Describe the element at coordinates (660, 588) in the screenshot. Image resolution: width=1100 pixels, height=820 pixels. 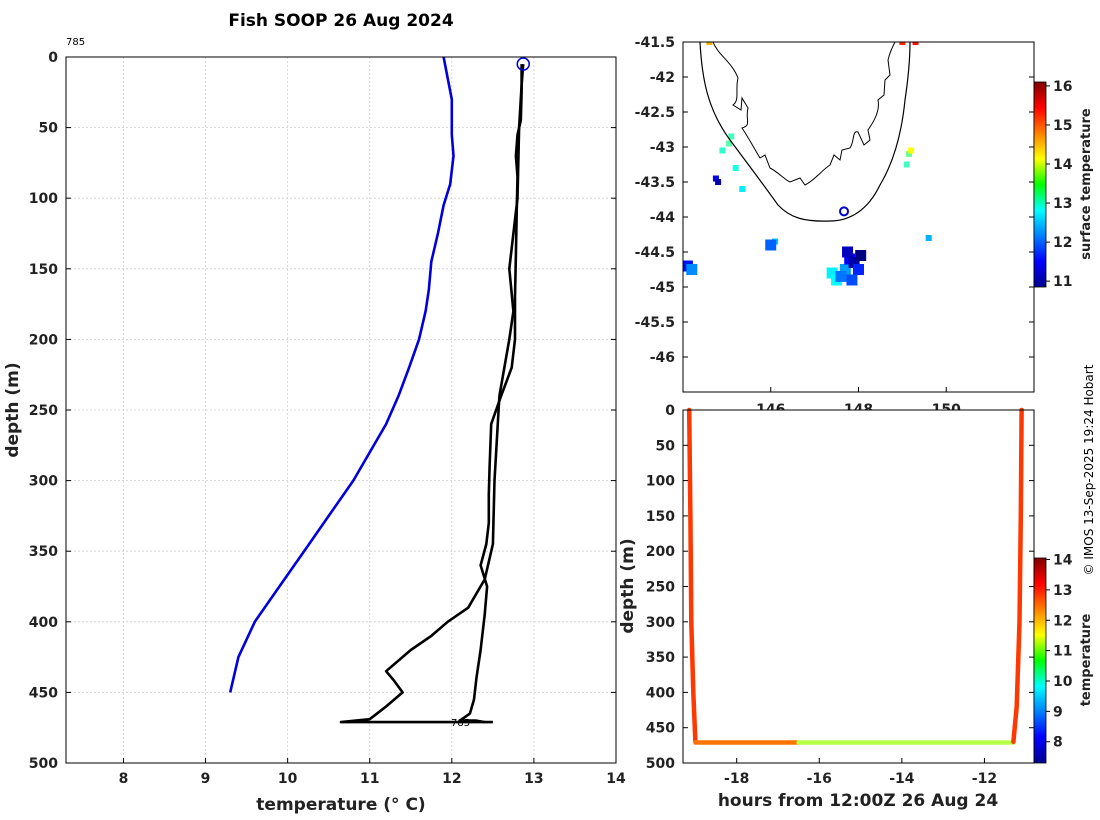
I see `timeseries-y-tick-label: 250` at that location.